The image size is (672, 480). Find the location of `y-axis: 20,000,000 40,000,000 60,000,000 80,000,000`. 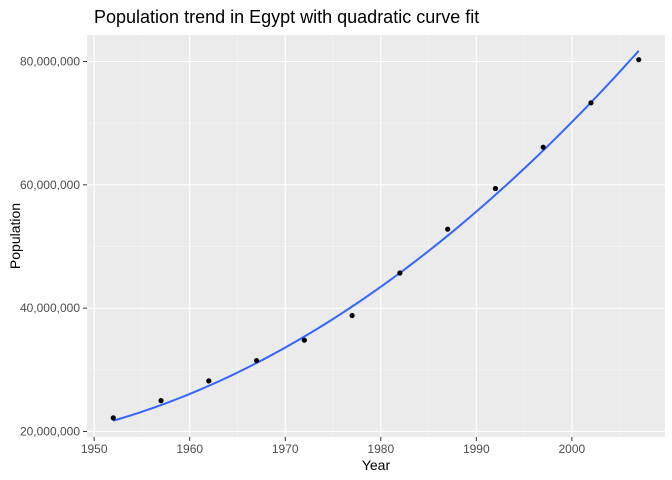

y-axis: 20,000,000 40,000,000 60,000,000 80,000,000 is located at coordinates (53, 246).